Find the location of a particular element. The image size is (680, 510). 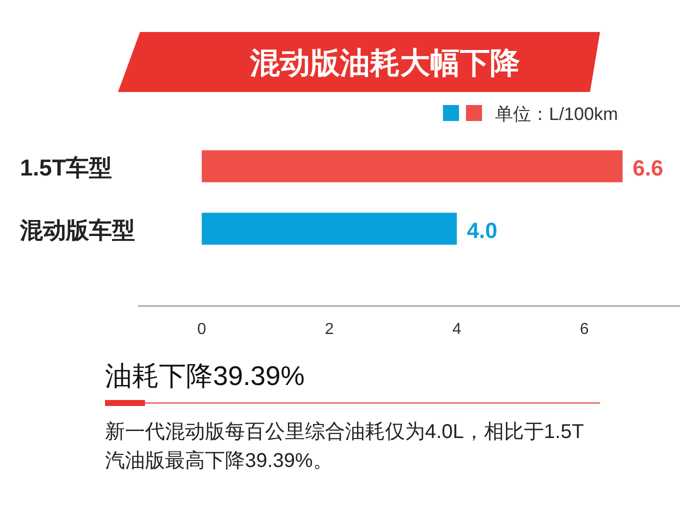

data-label: 6.6 is located at coordinates (648, 167).